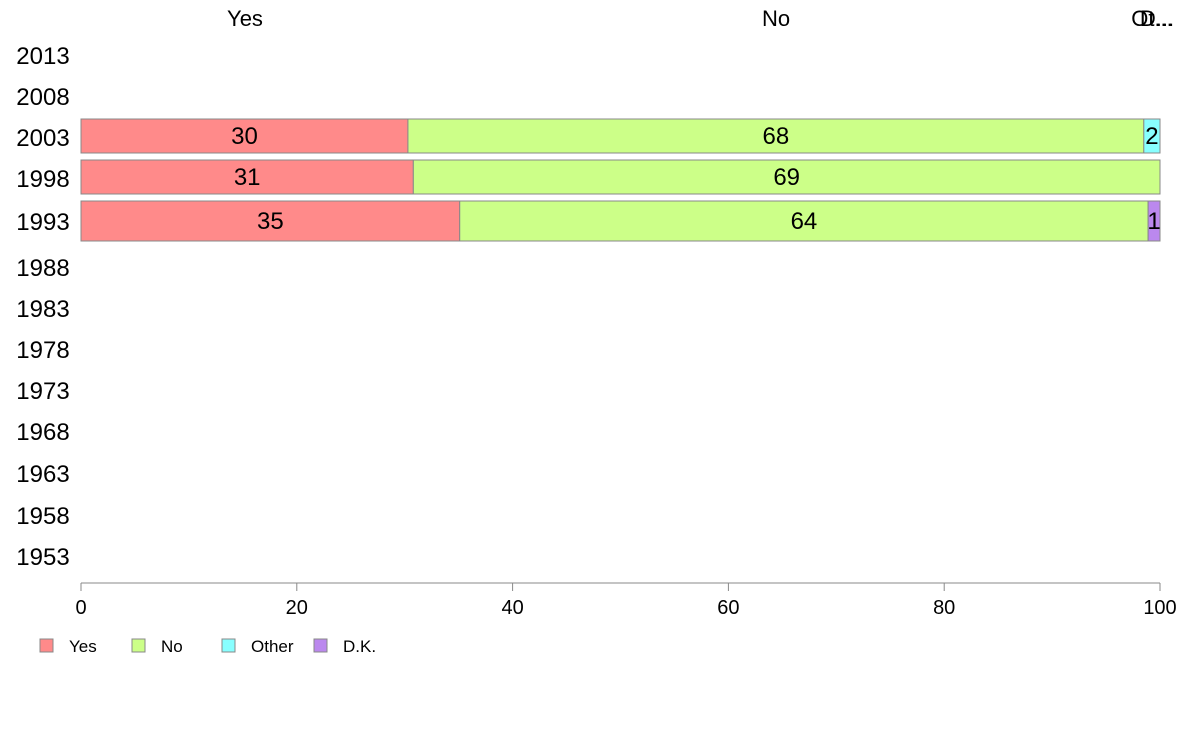  What do you see at coordinates (42, 222) in the screenshot?
I see `row-label-1993: 1993` at bounding box center [42, 222].